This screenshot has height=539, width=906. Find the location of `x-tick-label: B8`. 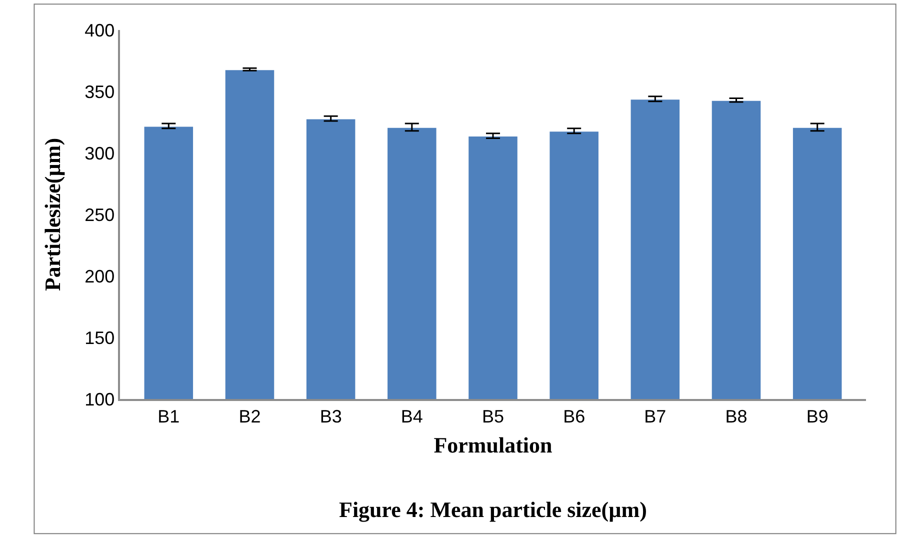

x-tick-label: B8 is located at coordinates (736, 416).